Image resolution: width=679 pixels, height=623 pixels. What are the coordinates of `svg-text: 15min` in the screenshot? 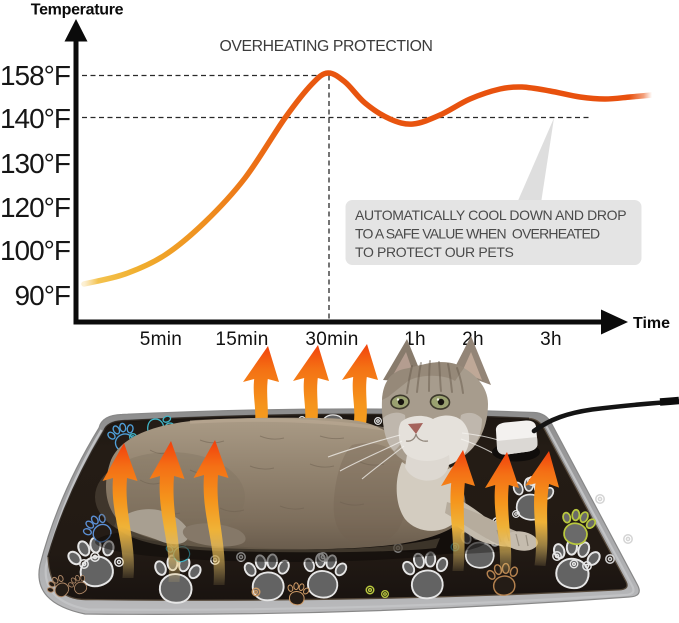 It's located at (241, 339).